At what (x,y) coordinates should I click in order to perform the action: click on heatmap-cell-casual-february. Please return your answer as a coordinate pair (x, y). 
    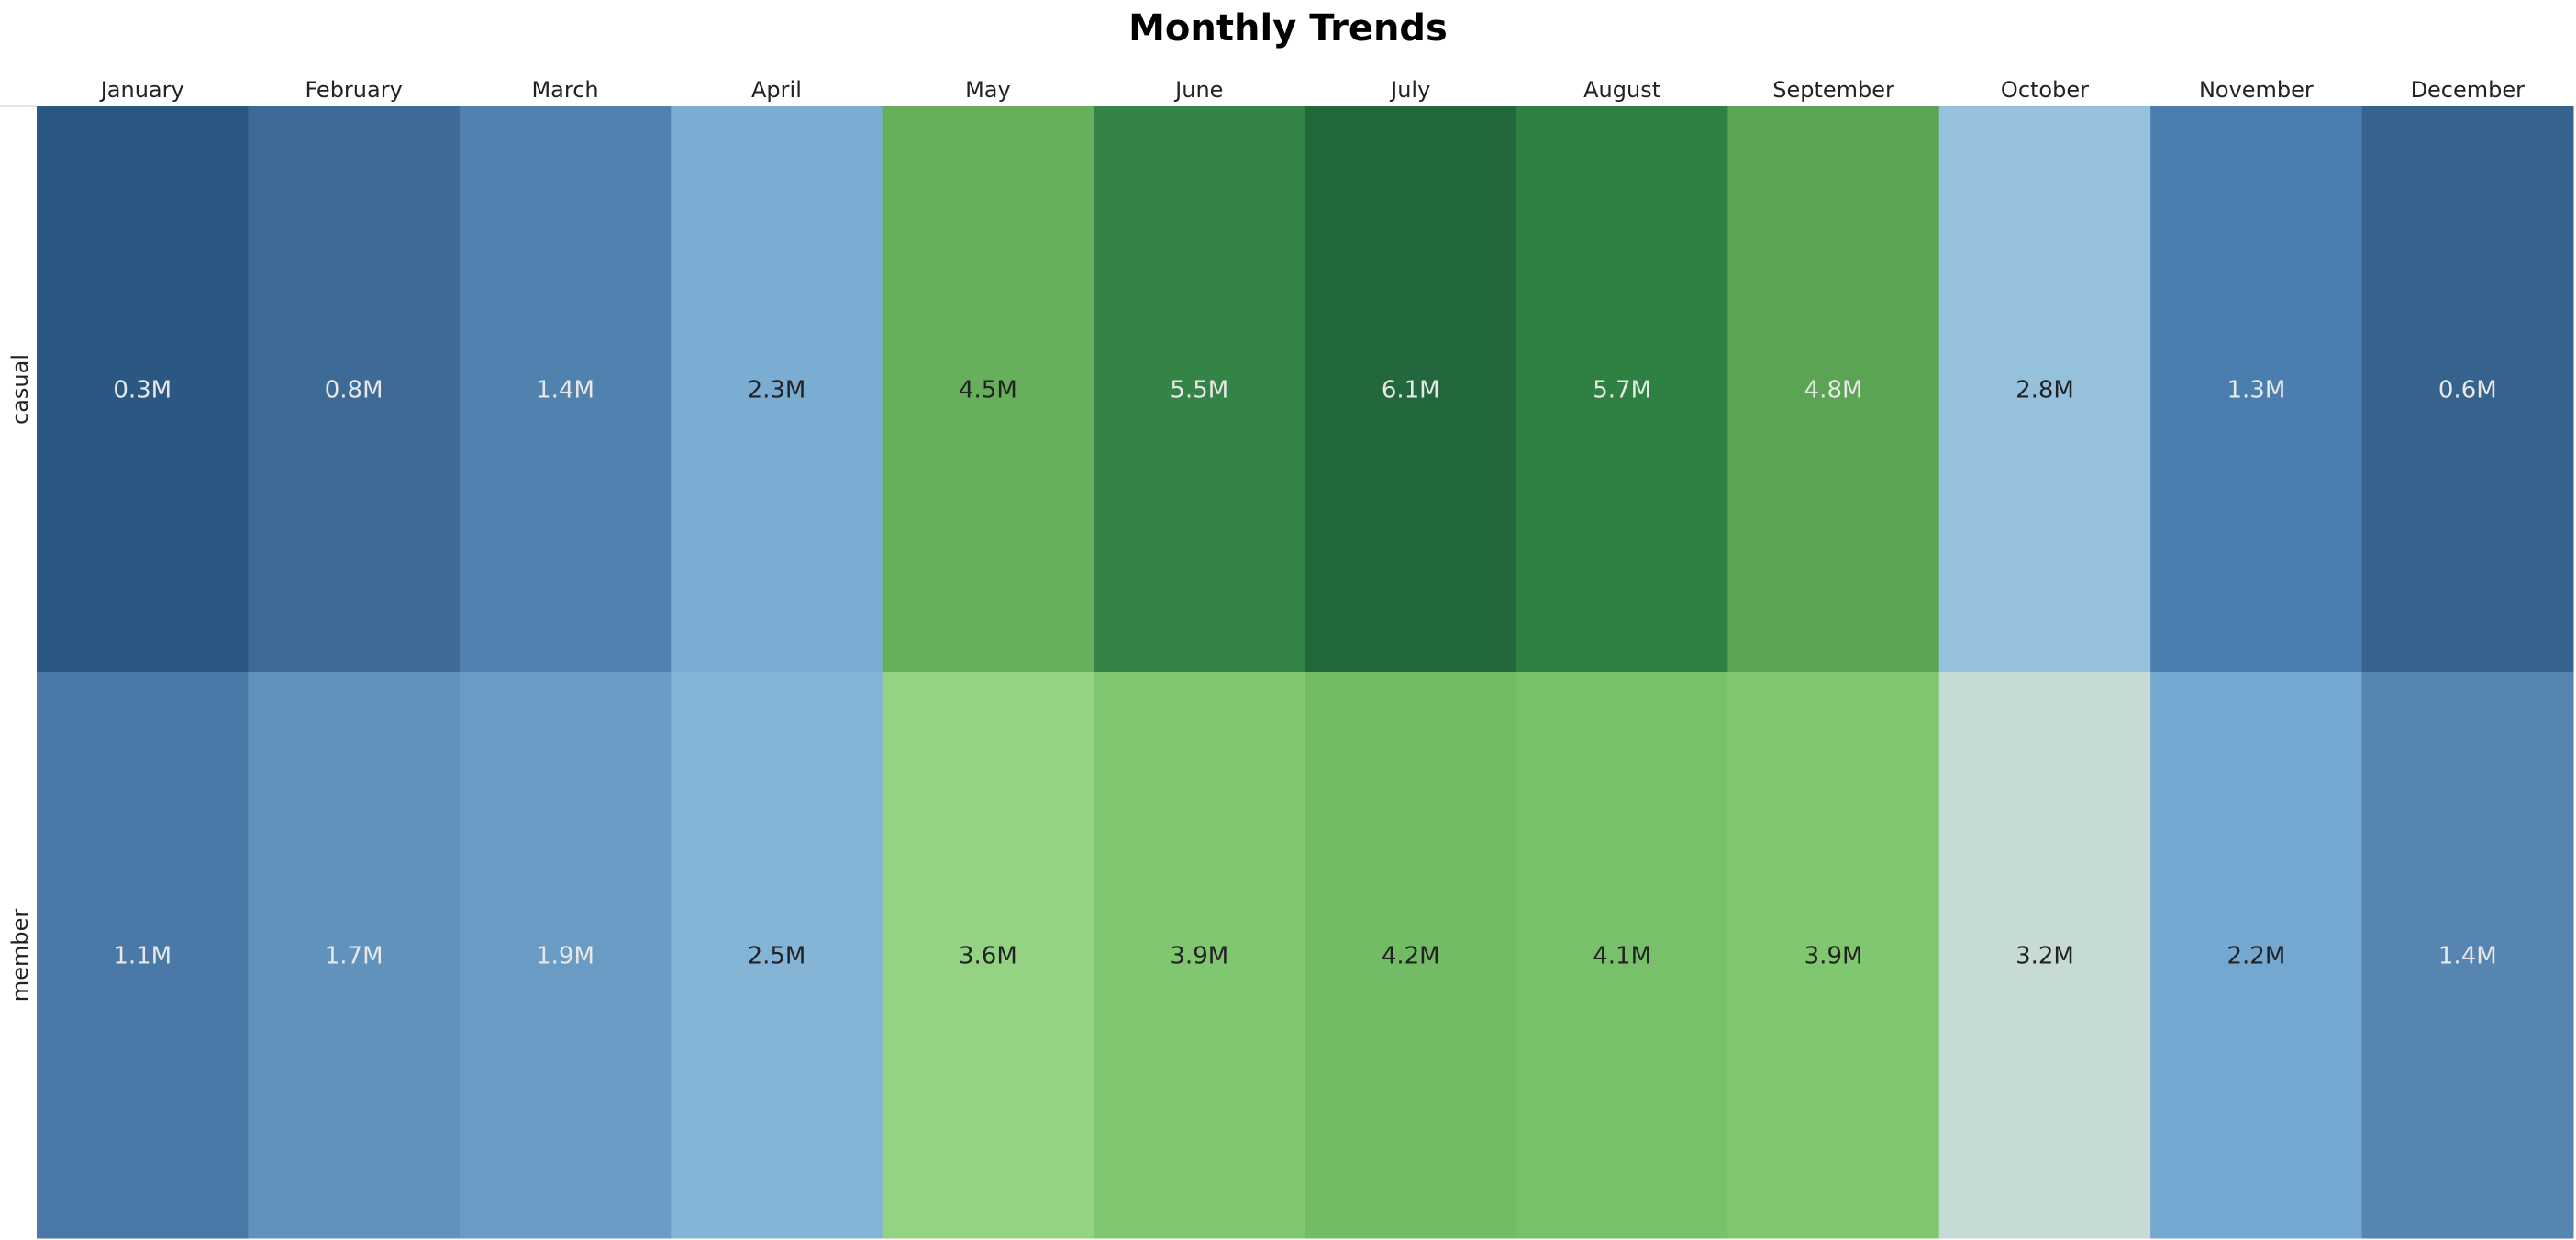
    Looking at the image, I should click on (354, 389).